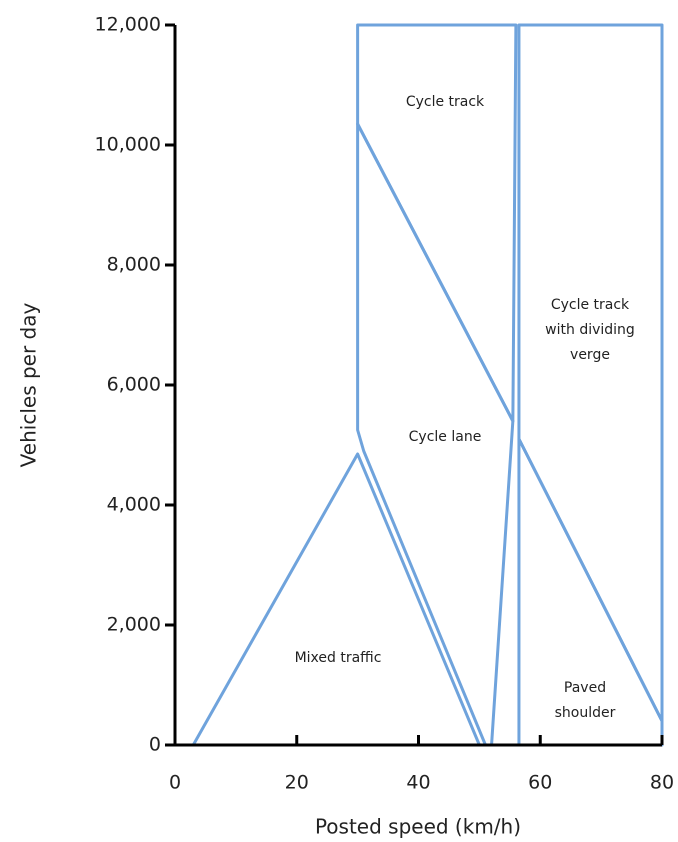 The height and width of the screenshot is (842, 678). Describe the element at coordinates (134, 385) in the screenshot. I see `y-tick-label: 6,000` at that location.